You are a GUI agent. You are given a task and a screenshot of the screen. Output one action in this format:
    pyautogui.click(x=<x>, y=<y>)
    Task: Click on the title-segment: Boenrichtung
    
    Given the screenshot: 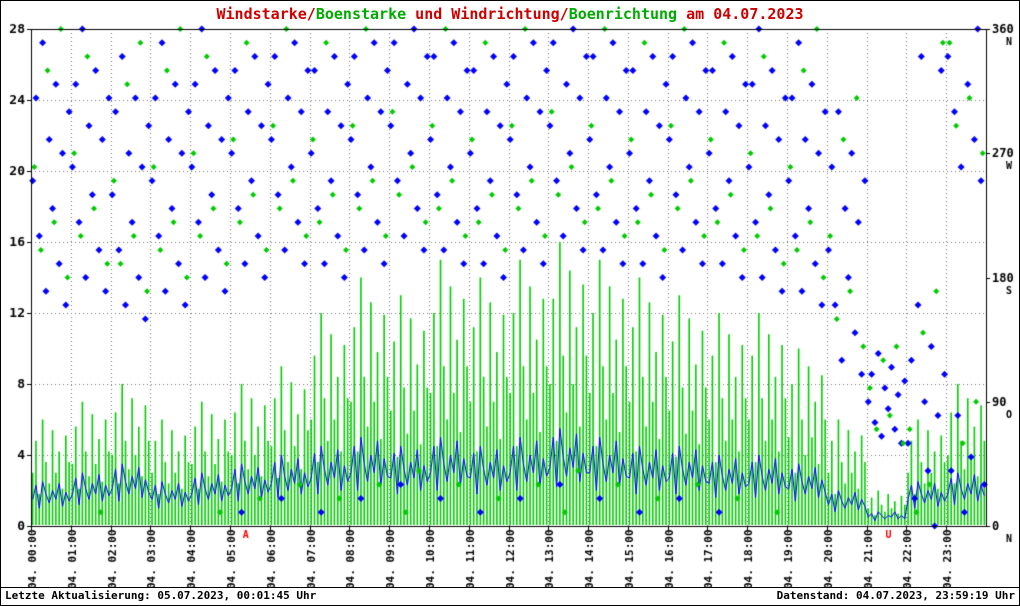 What is the action you would take?
    pyautogui.click(x=623, y=14)
    